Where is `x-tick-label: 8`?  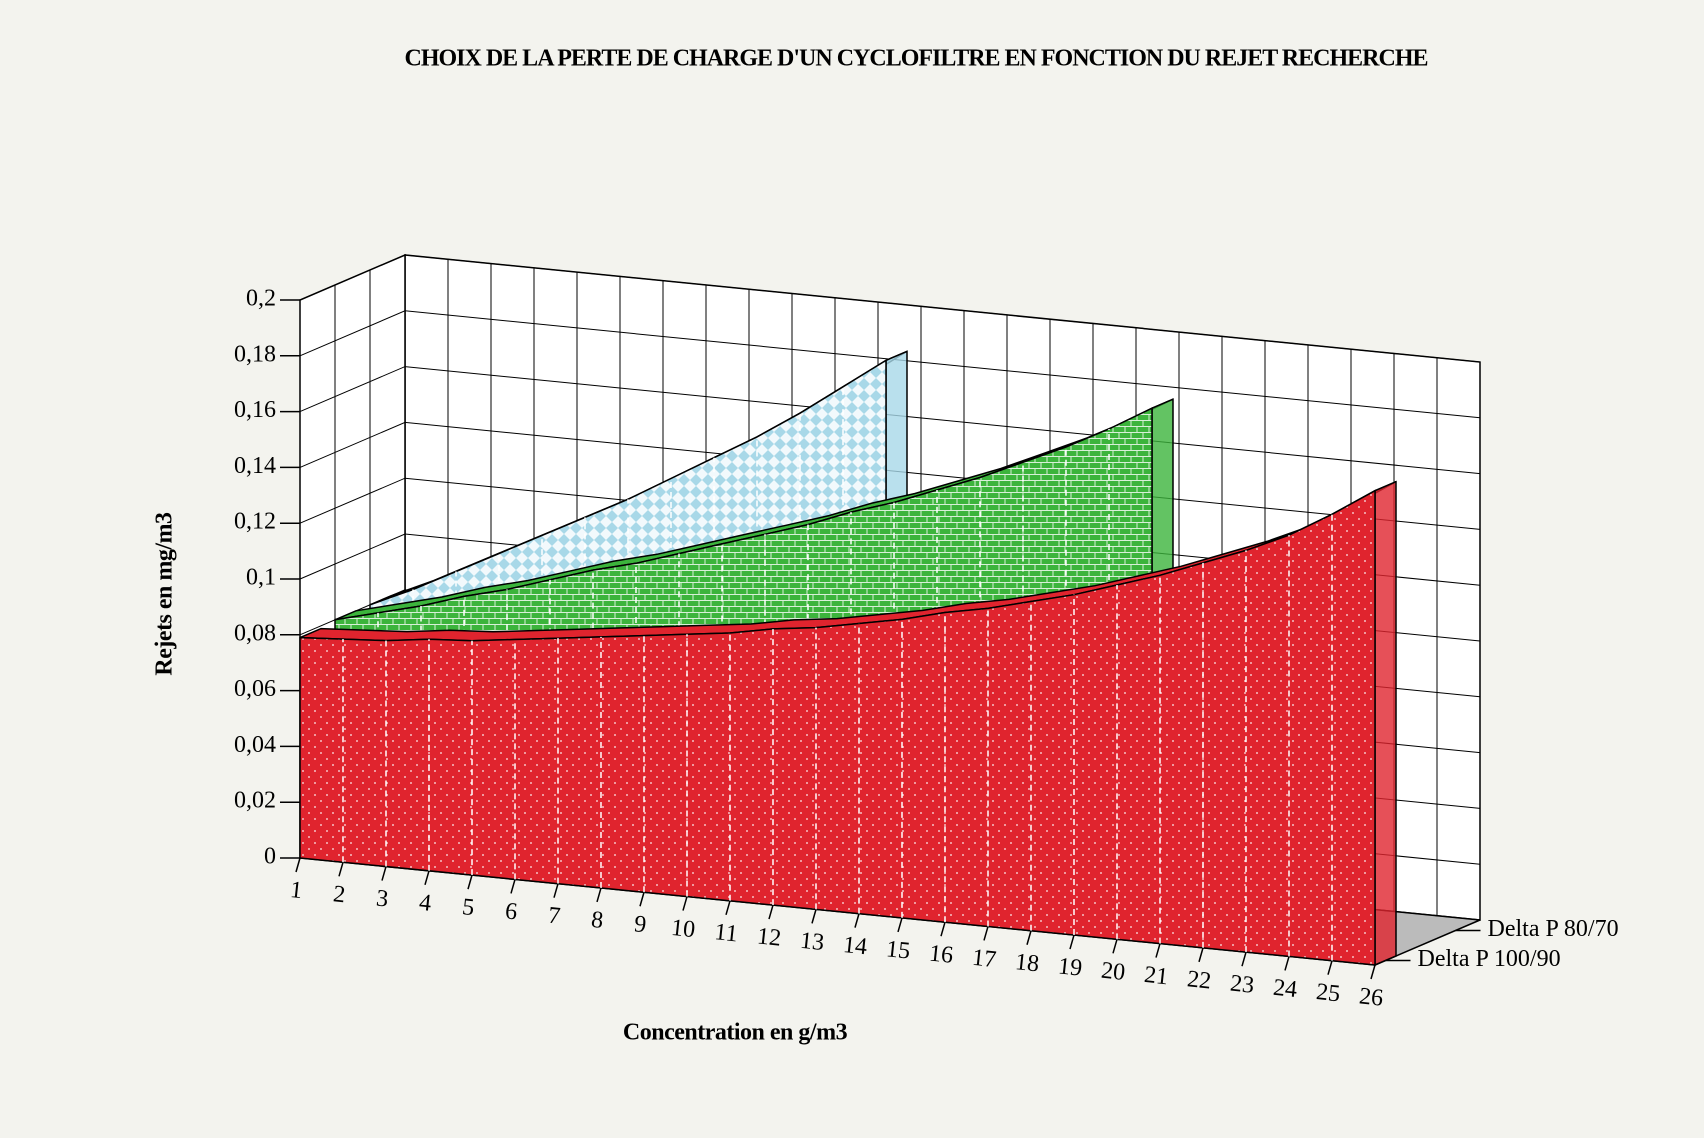
x-tick-label: 8 is located at coordinates (597, 920).